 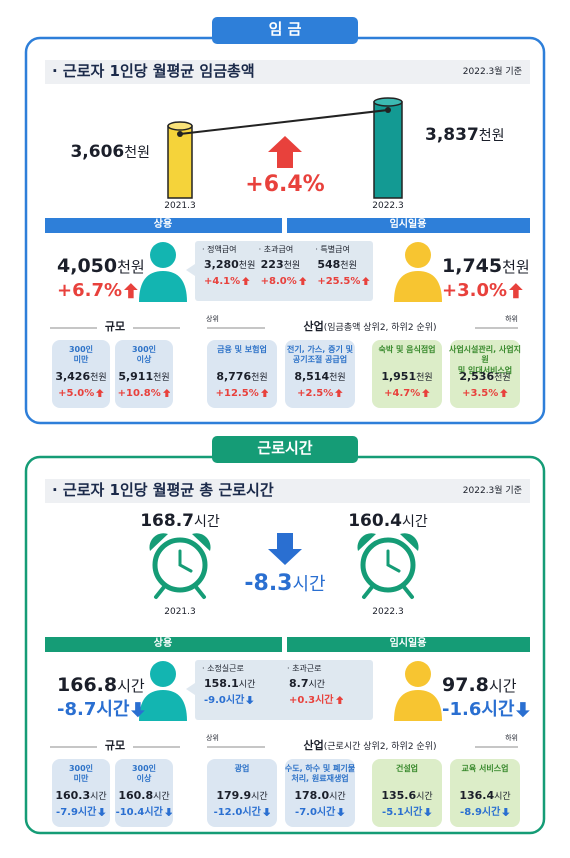 I want to click on prev-value-unit: 시간, so click(x=207, y=522).